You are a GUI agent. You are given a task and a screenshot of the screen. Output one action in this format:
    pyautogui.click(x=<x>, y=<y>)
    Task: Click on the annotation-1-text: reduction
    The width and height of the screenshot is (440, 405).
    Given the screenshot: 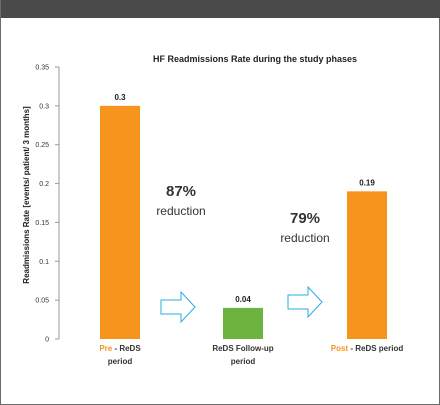 What is the action you would take?
    pyautogui.click(x=180, y=211)
    